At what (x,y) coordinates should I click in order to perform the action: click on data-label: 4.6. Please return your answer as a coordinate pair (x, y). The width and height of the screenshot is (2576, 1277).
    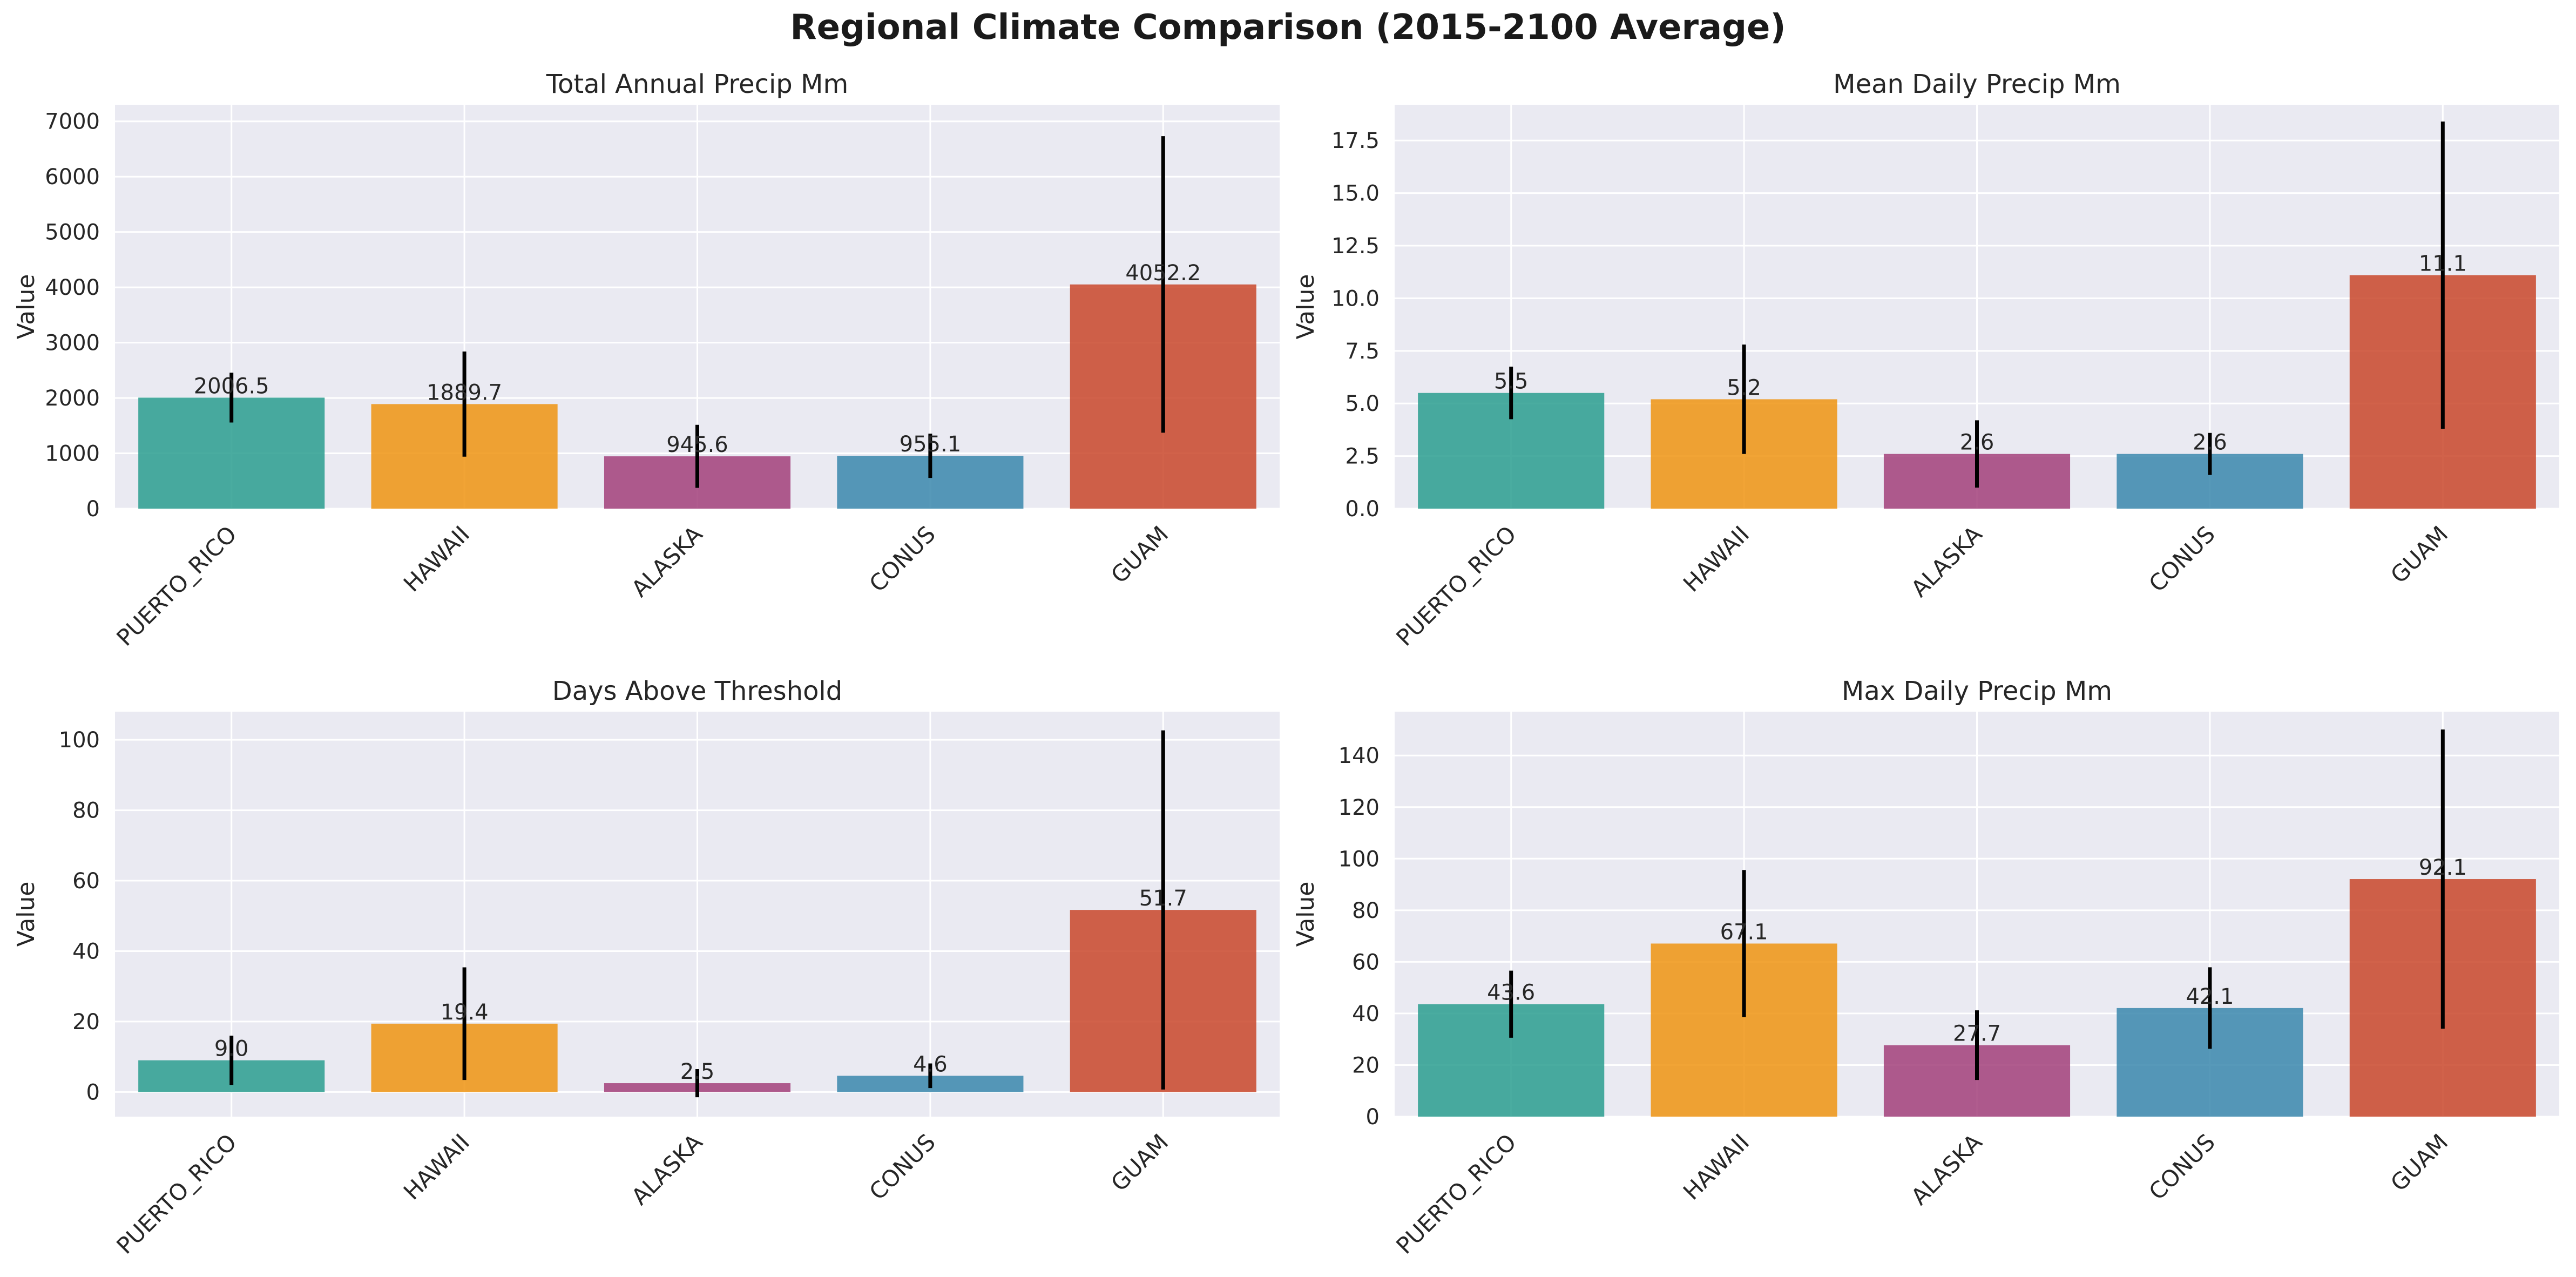
    Looking at the image, I should click on (930, 1064).